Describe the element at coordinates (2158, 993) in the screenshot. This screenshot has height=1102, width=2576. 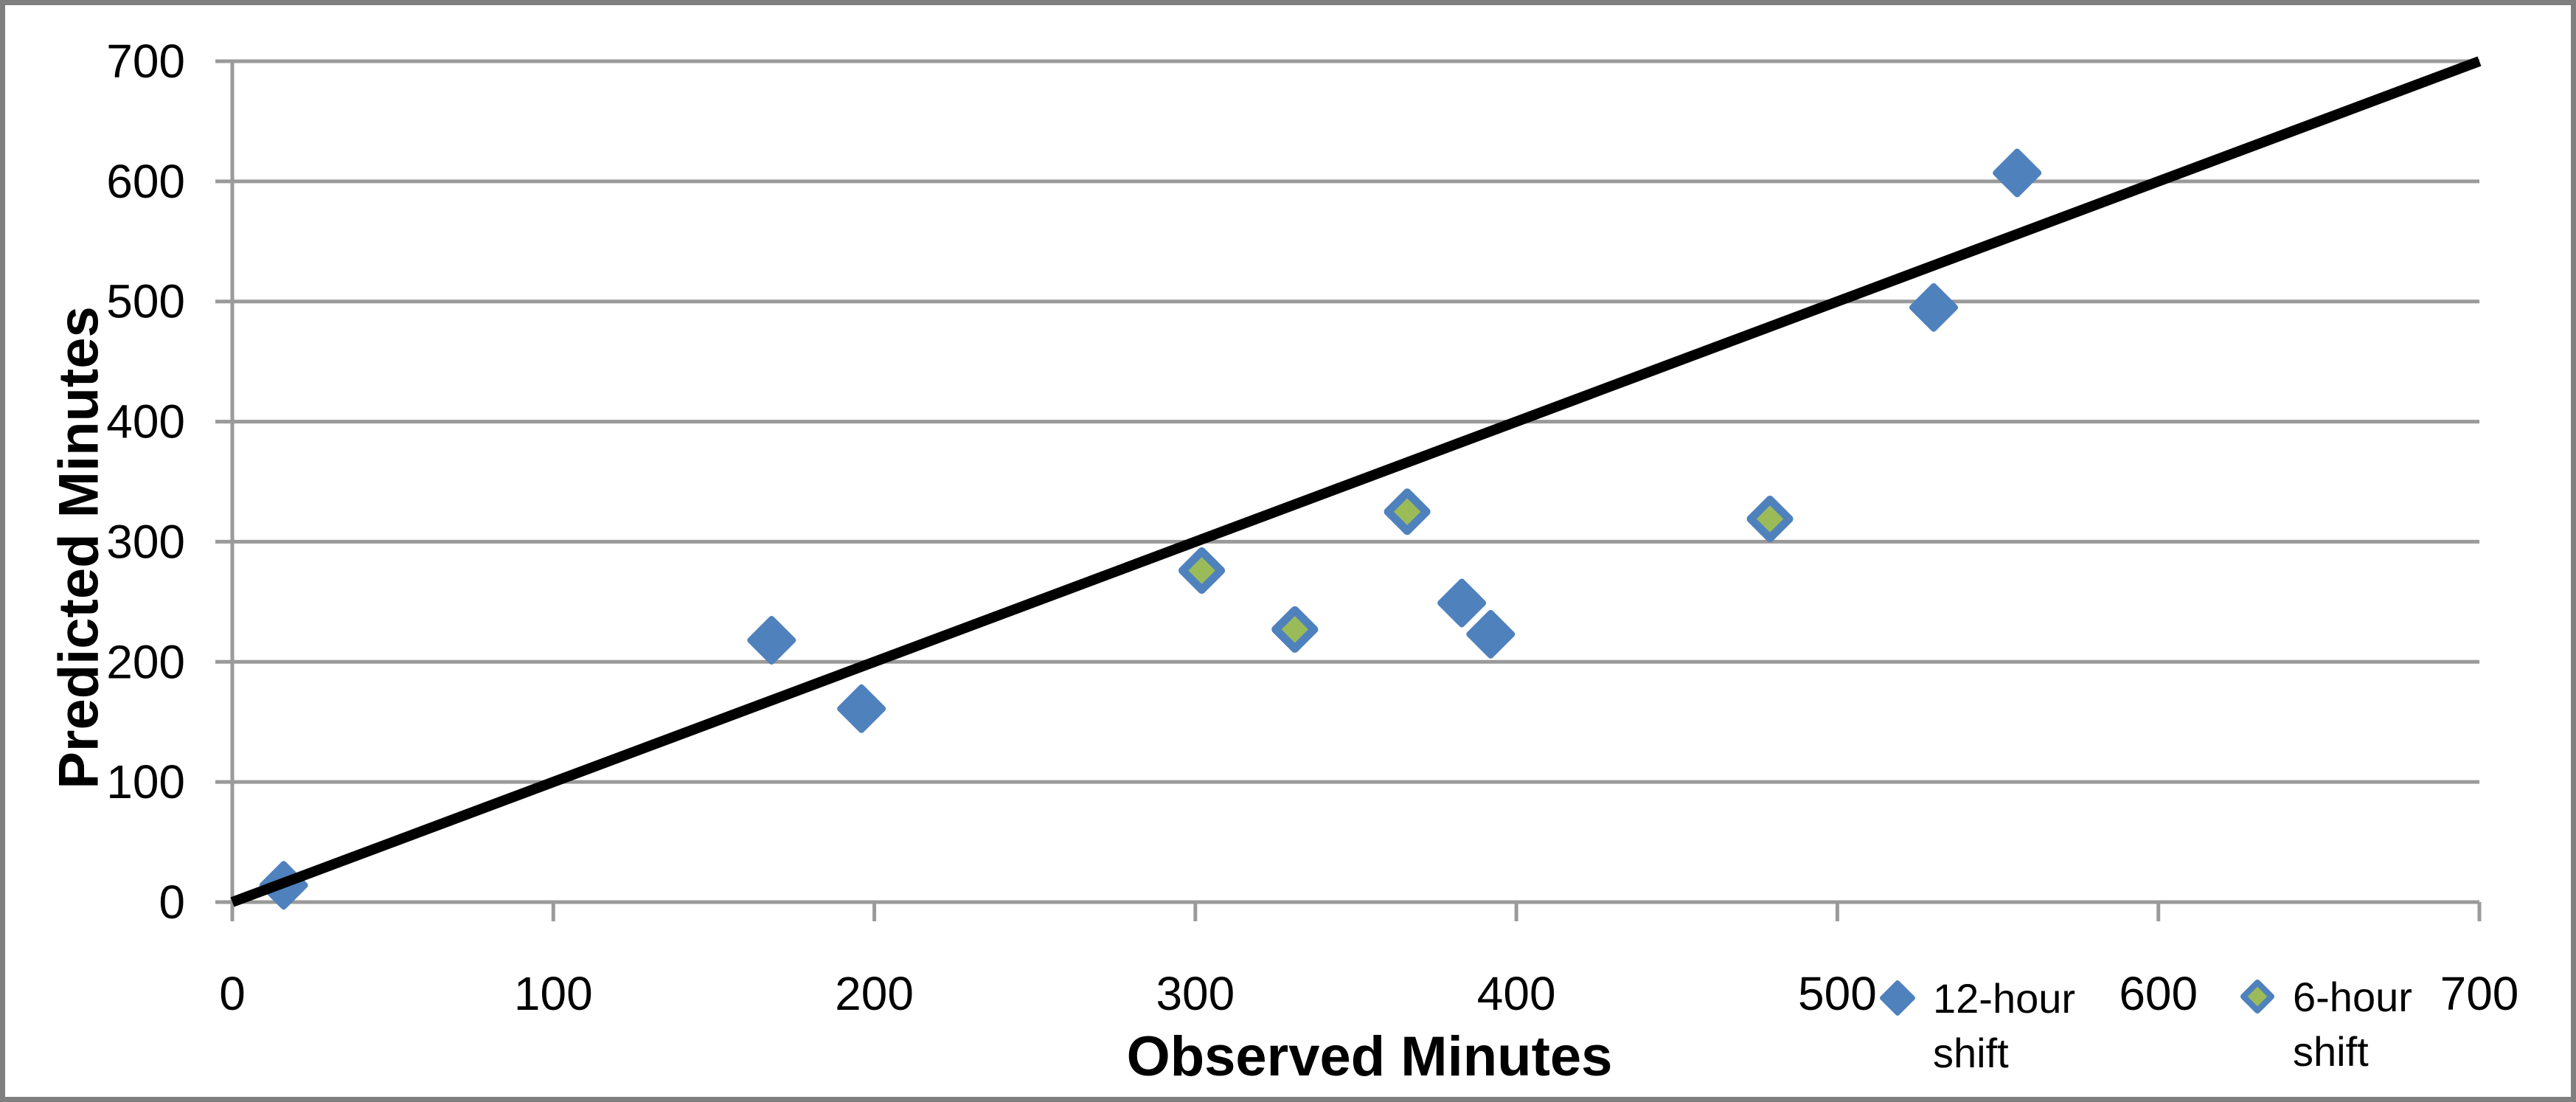
I see `x-tick-label: 600` at that location.